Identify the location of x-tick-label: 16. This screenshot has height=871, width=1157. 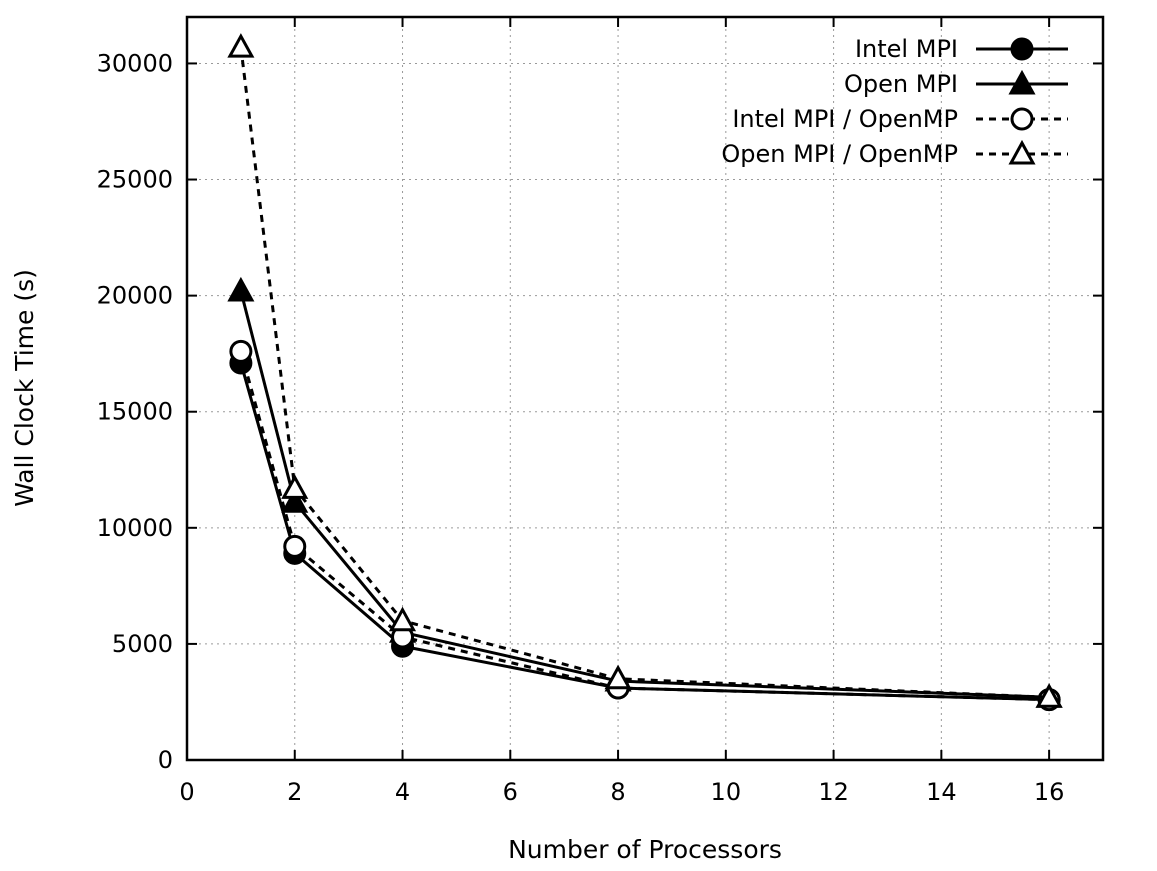
(1049, 792).